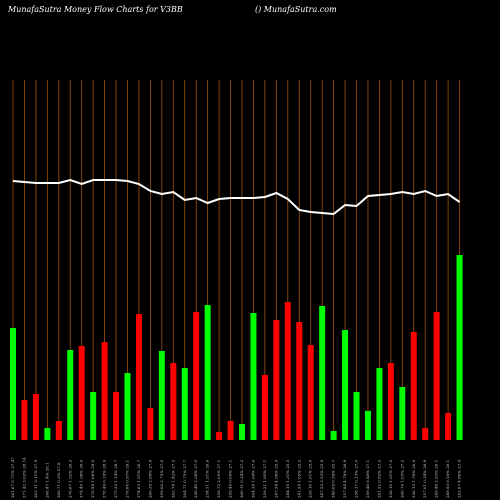  Describe the element at coordinates (46, 480) in the screenshot. I see `x-tick-label: 268.47 1.4% 28.1` at that location.